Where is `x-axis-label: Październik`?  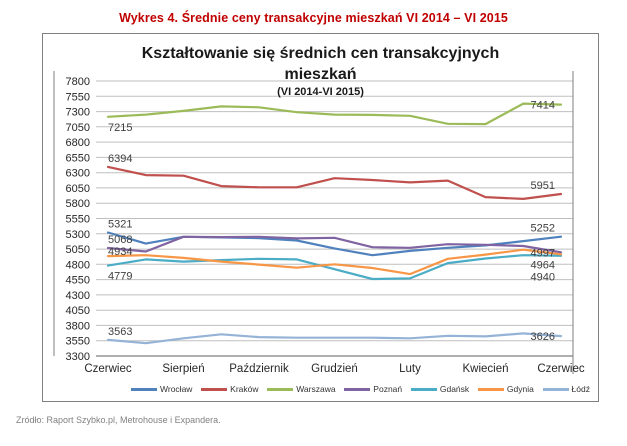
x-axis-label: Październik is located at coordinates (259, 369).